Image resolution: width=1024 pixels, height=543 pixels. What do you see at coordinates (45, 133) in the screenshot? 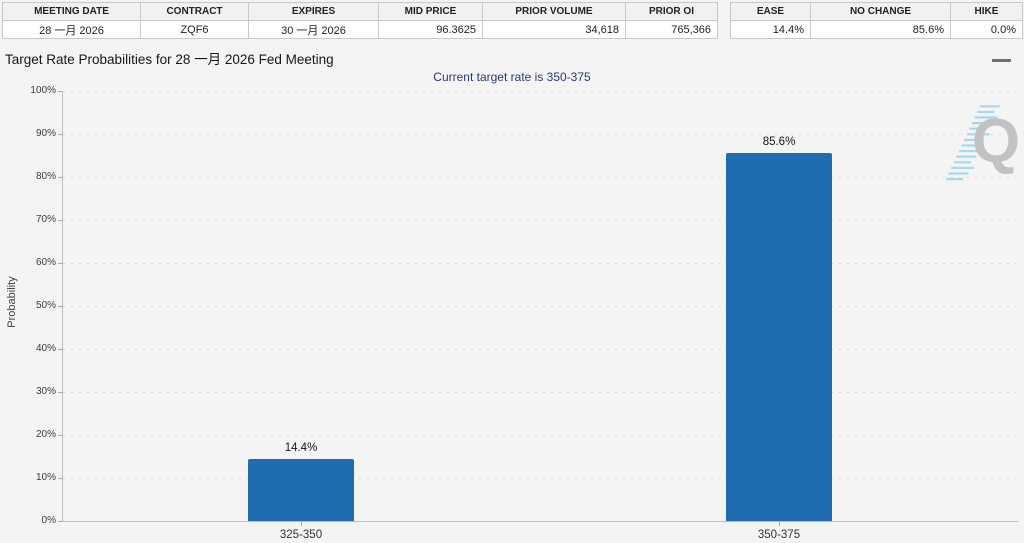
I see `y-tick-label-90: 90%` at bounding box center [45, 133].